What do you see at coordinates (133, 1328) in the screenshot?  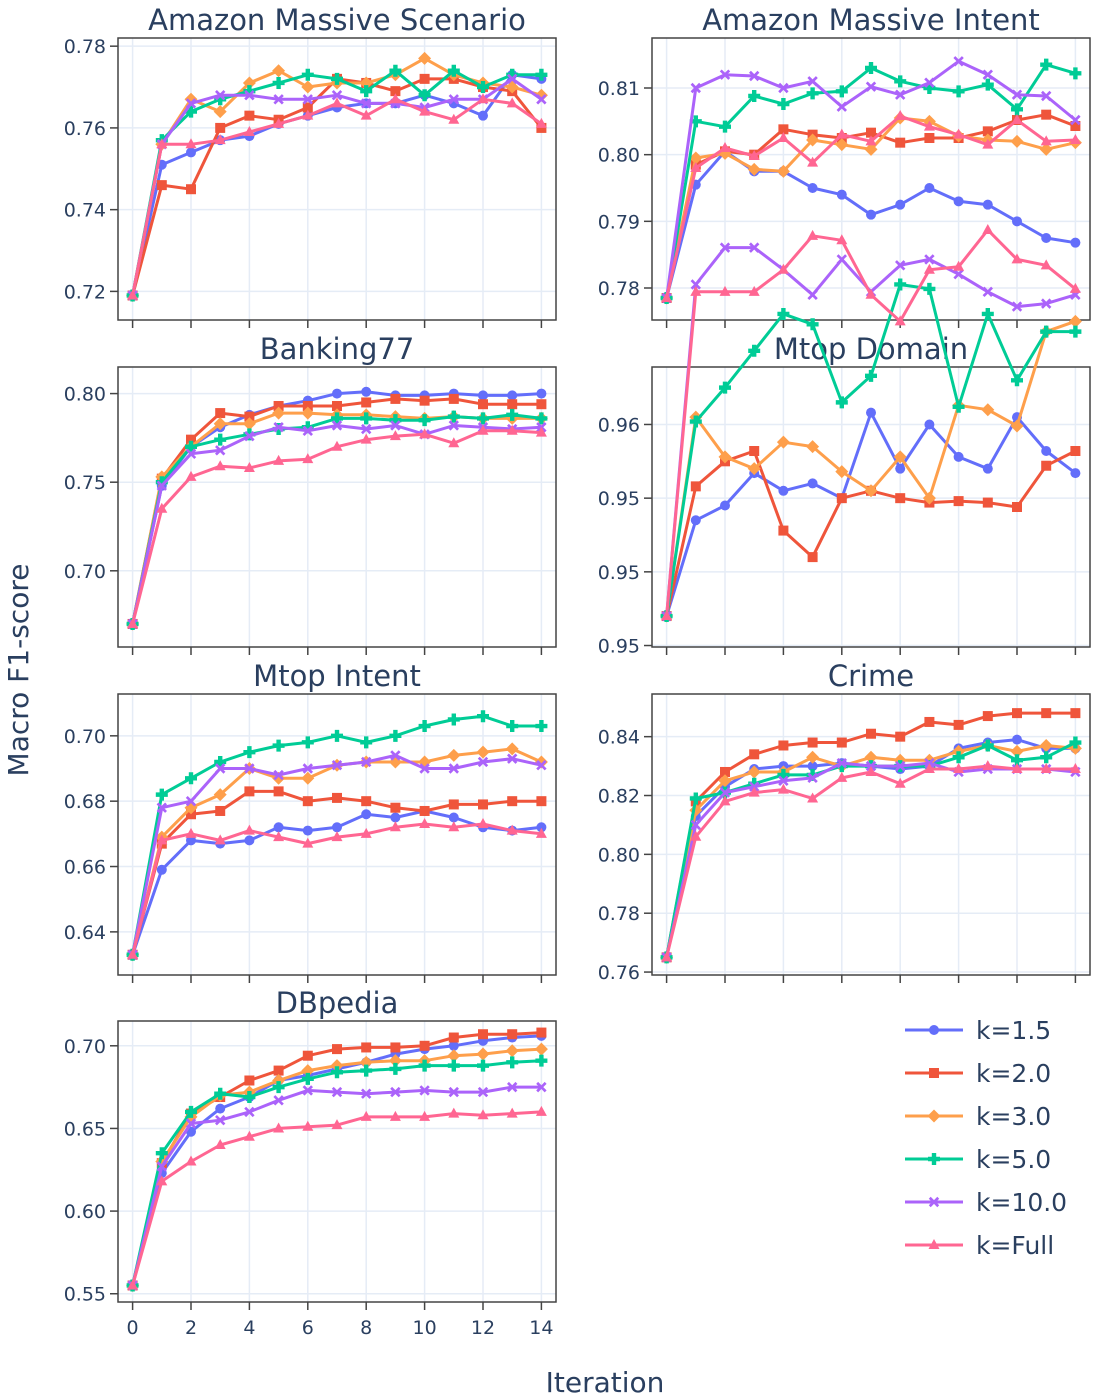 I see `x-tick-label: 0` at bounding box center [133, 1328].